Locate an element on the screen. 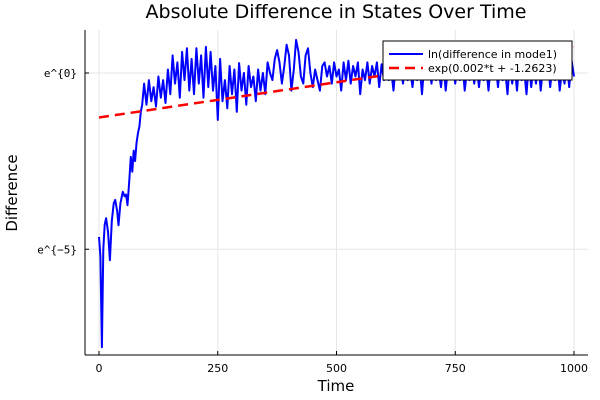 This screenshot has height=400, width=600. x-axis-label: Time is located at coordinates (336, 386).